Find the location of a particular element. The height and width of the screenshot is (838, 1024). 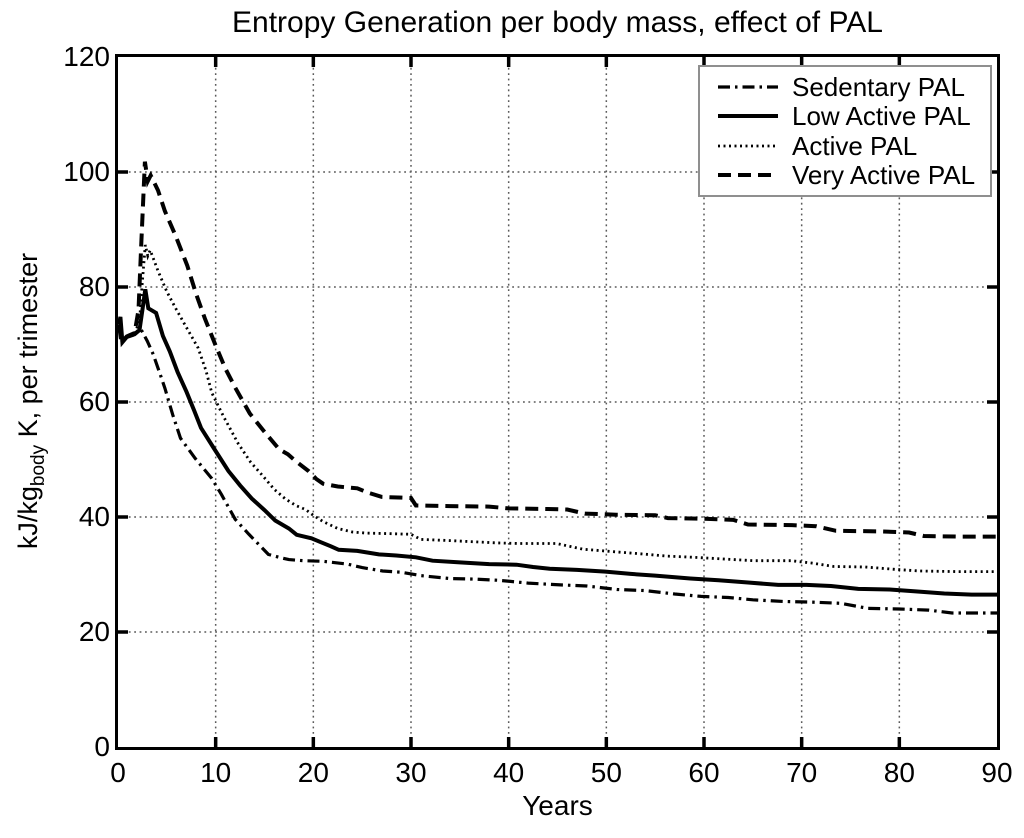

x-tick-label-50: 50 is located at coordinates (606, 772).